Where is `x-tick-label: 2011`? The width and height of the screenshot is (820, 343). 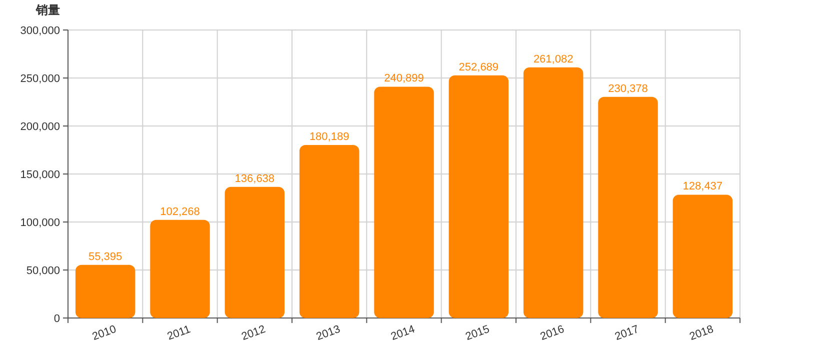
x-tick-label: 2011 is located at coordinates (179, 333).